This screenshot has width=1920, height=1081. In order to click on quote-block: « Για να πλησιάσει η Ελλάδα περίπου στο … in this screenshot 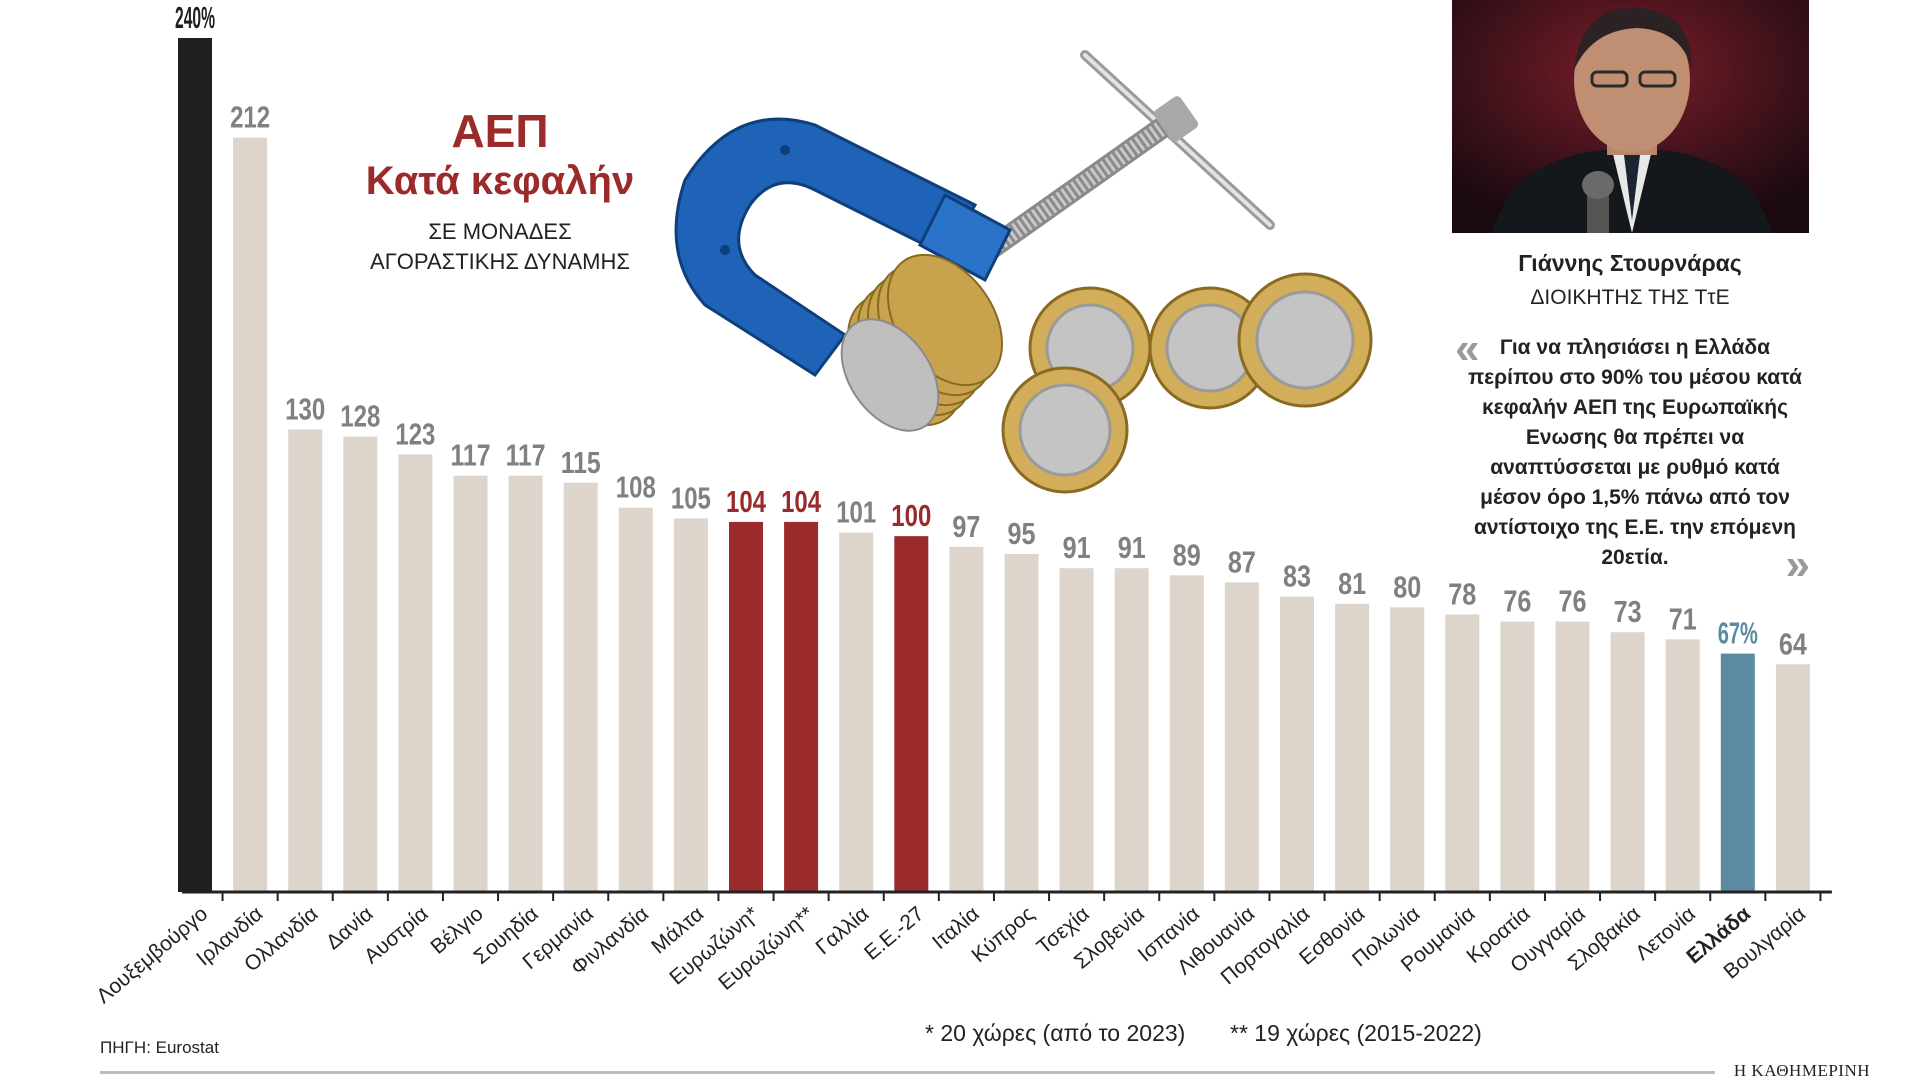, I will do `click(1632, 457)`.